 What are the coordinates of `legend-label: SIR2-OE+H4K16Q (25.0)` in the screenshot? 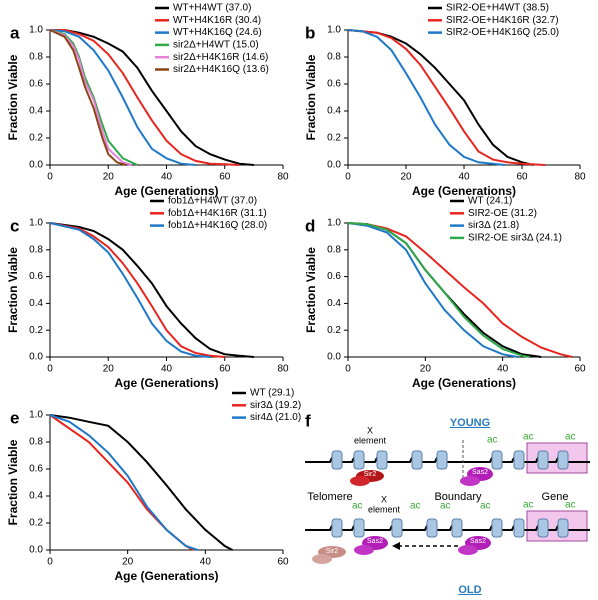 It's located at (502, 32).